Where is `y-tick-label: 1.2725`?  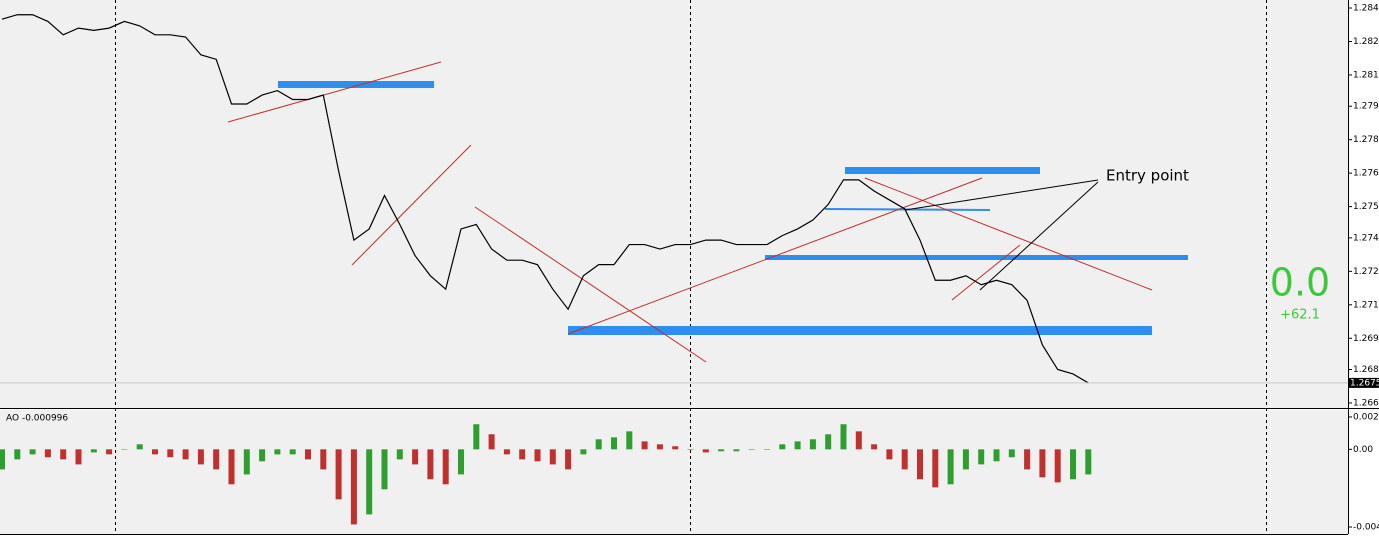 y-tick-label: 1.2725 is located at coordinates (1366, 272).